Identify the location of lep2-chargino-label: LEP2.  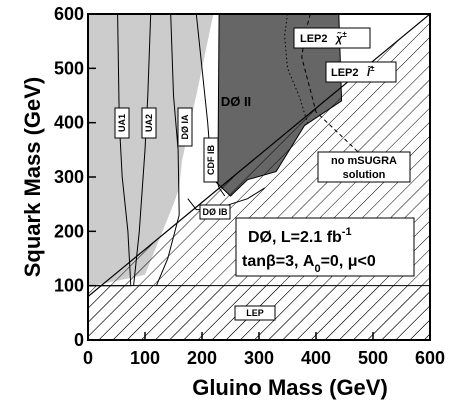
(314, 39).